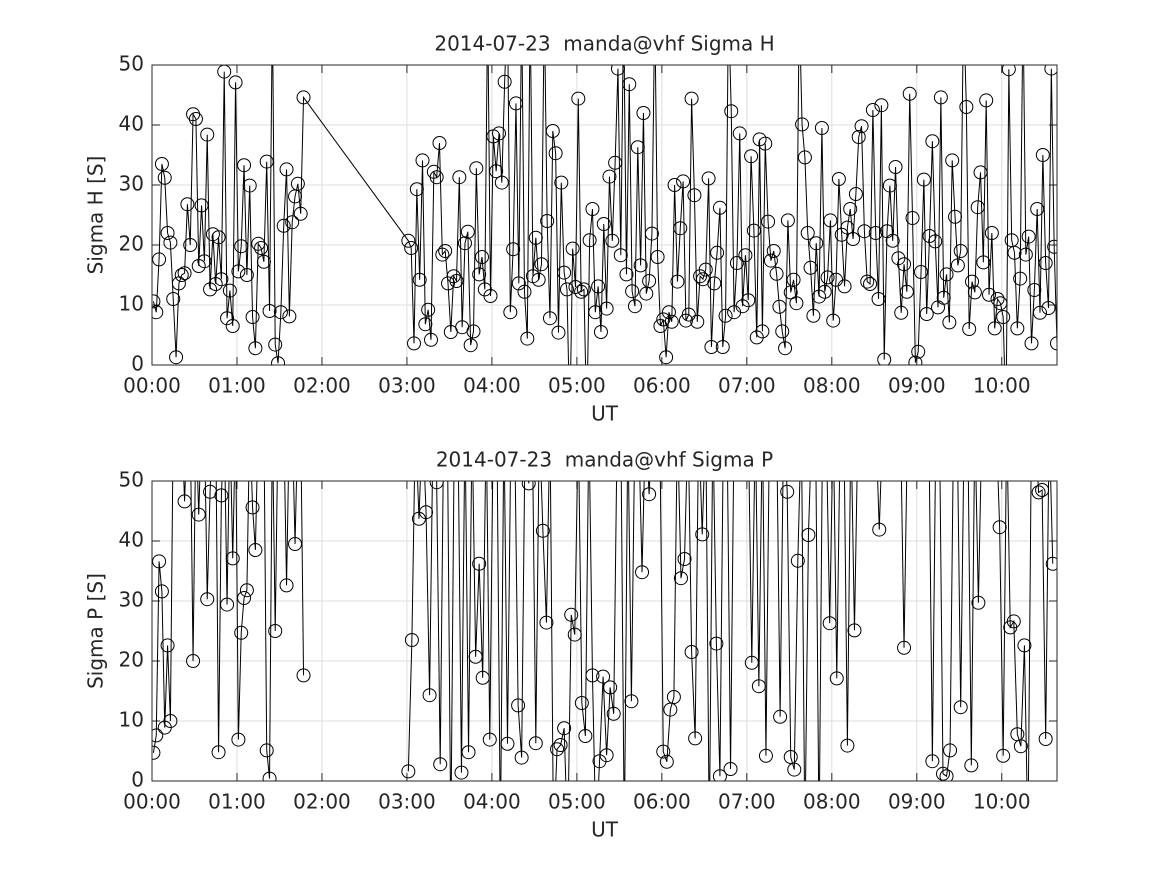  What do you see at coordinates (604, 44) in the screenshot?
I see `chart-title: 2014-07-23 manda@vhf Sigma H` at bounding box center [604, 44].